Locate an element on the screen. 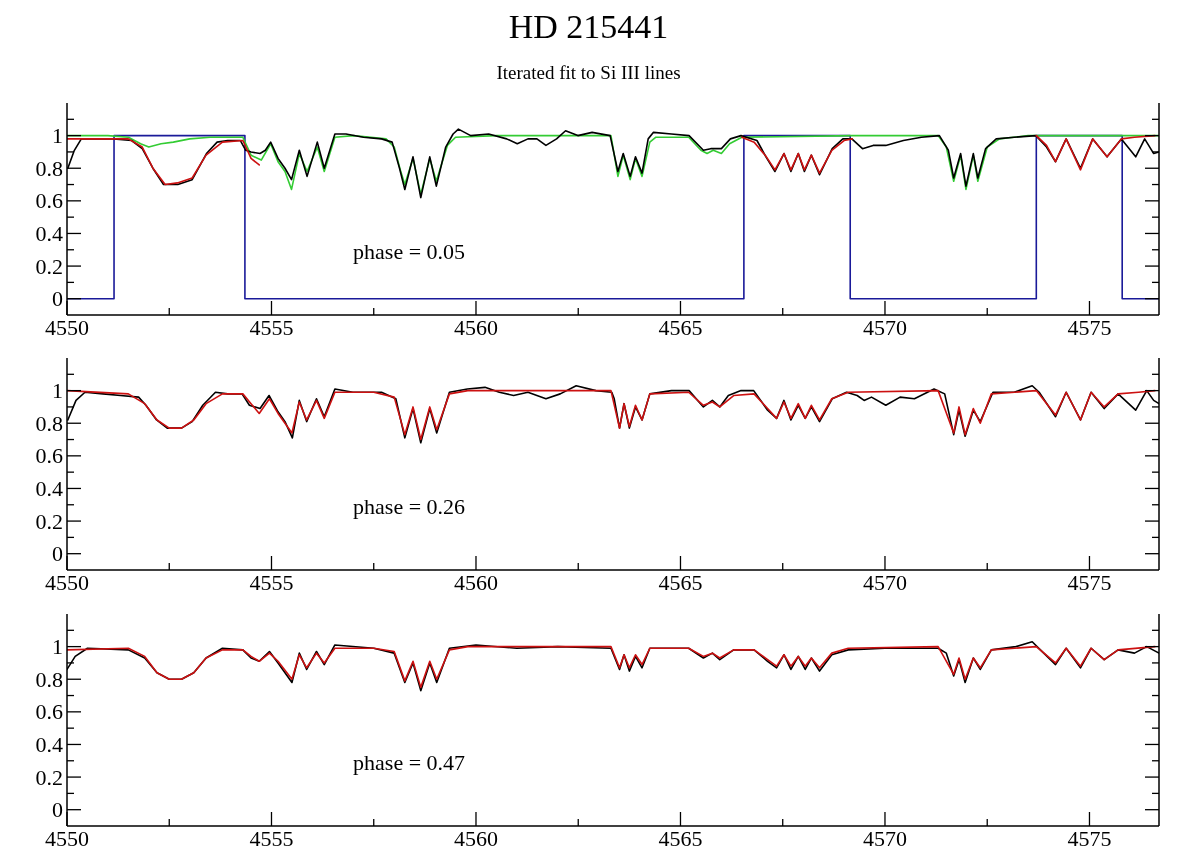 This screenshot has height=861, width=1177. annotation: phase = 0.26 is located at coordinates (409, 506).